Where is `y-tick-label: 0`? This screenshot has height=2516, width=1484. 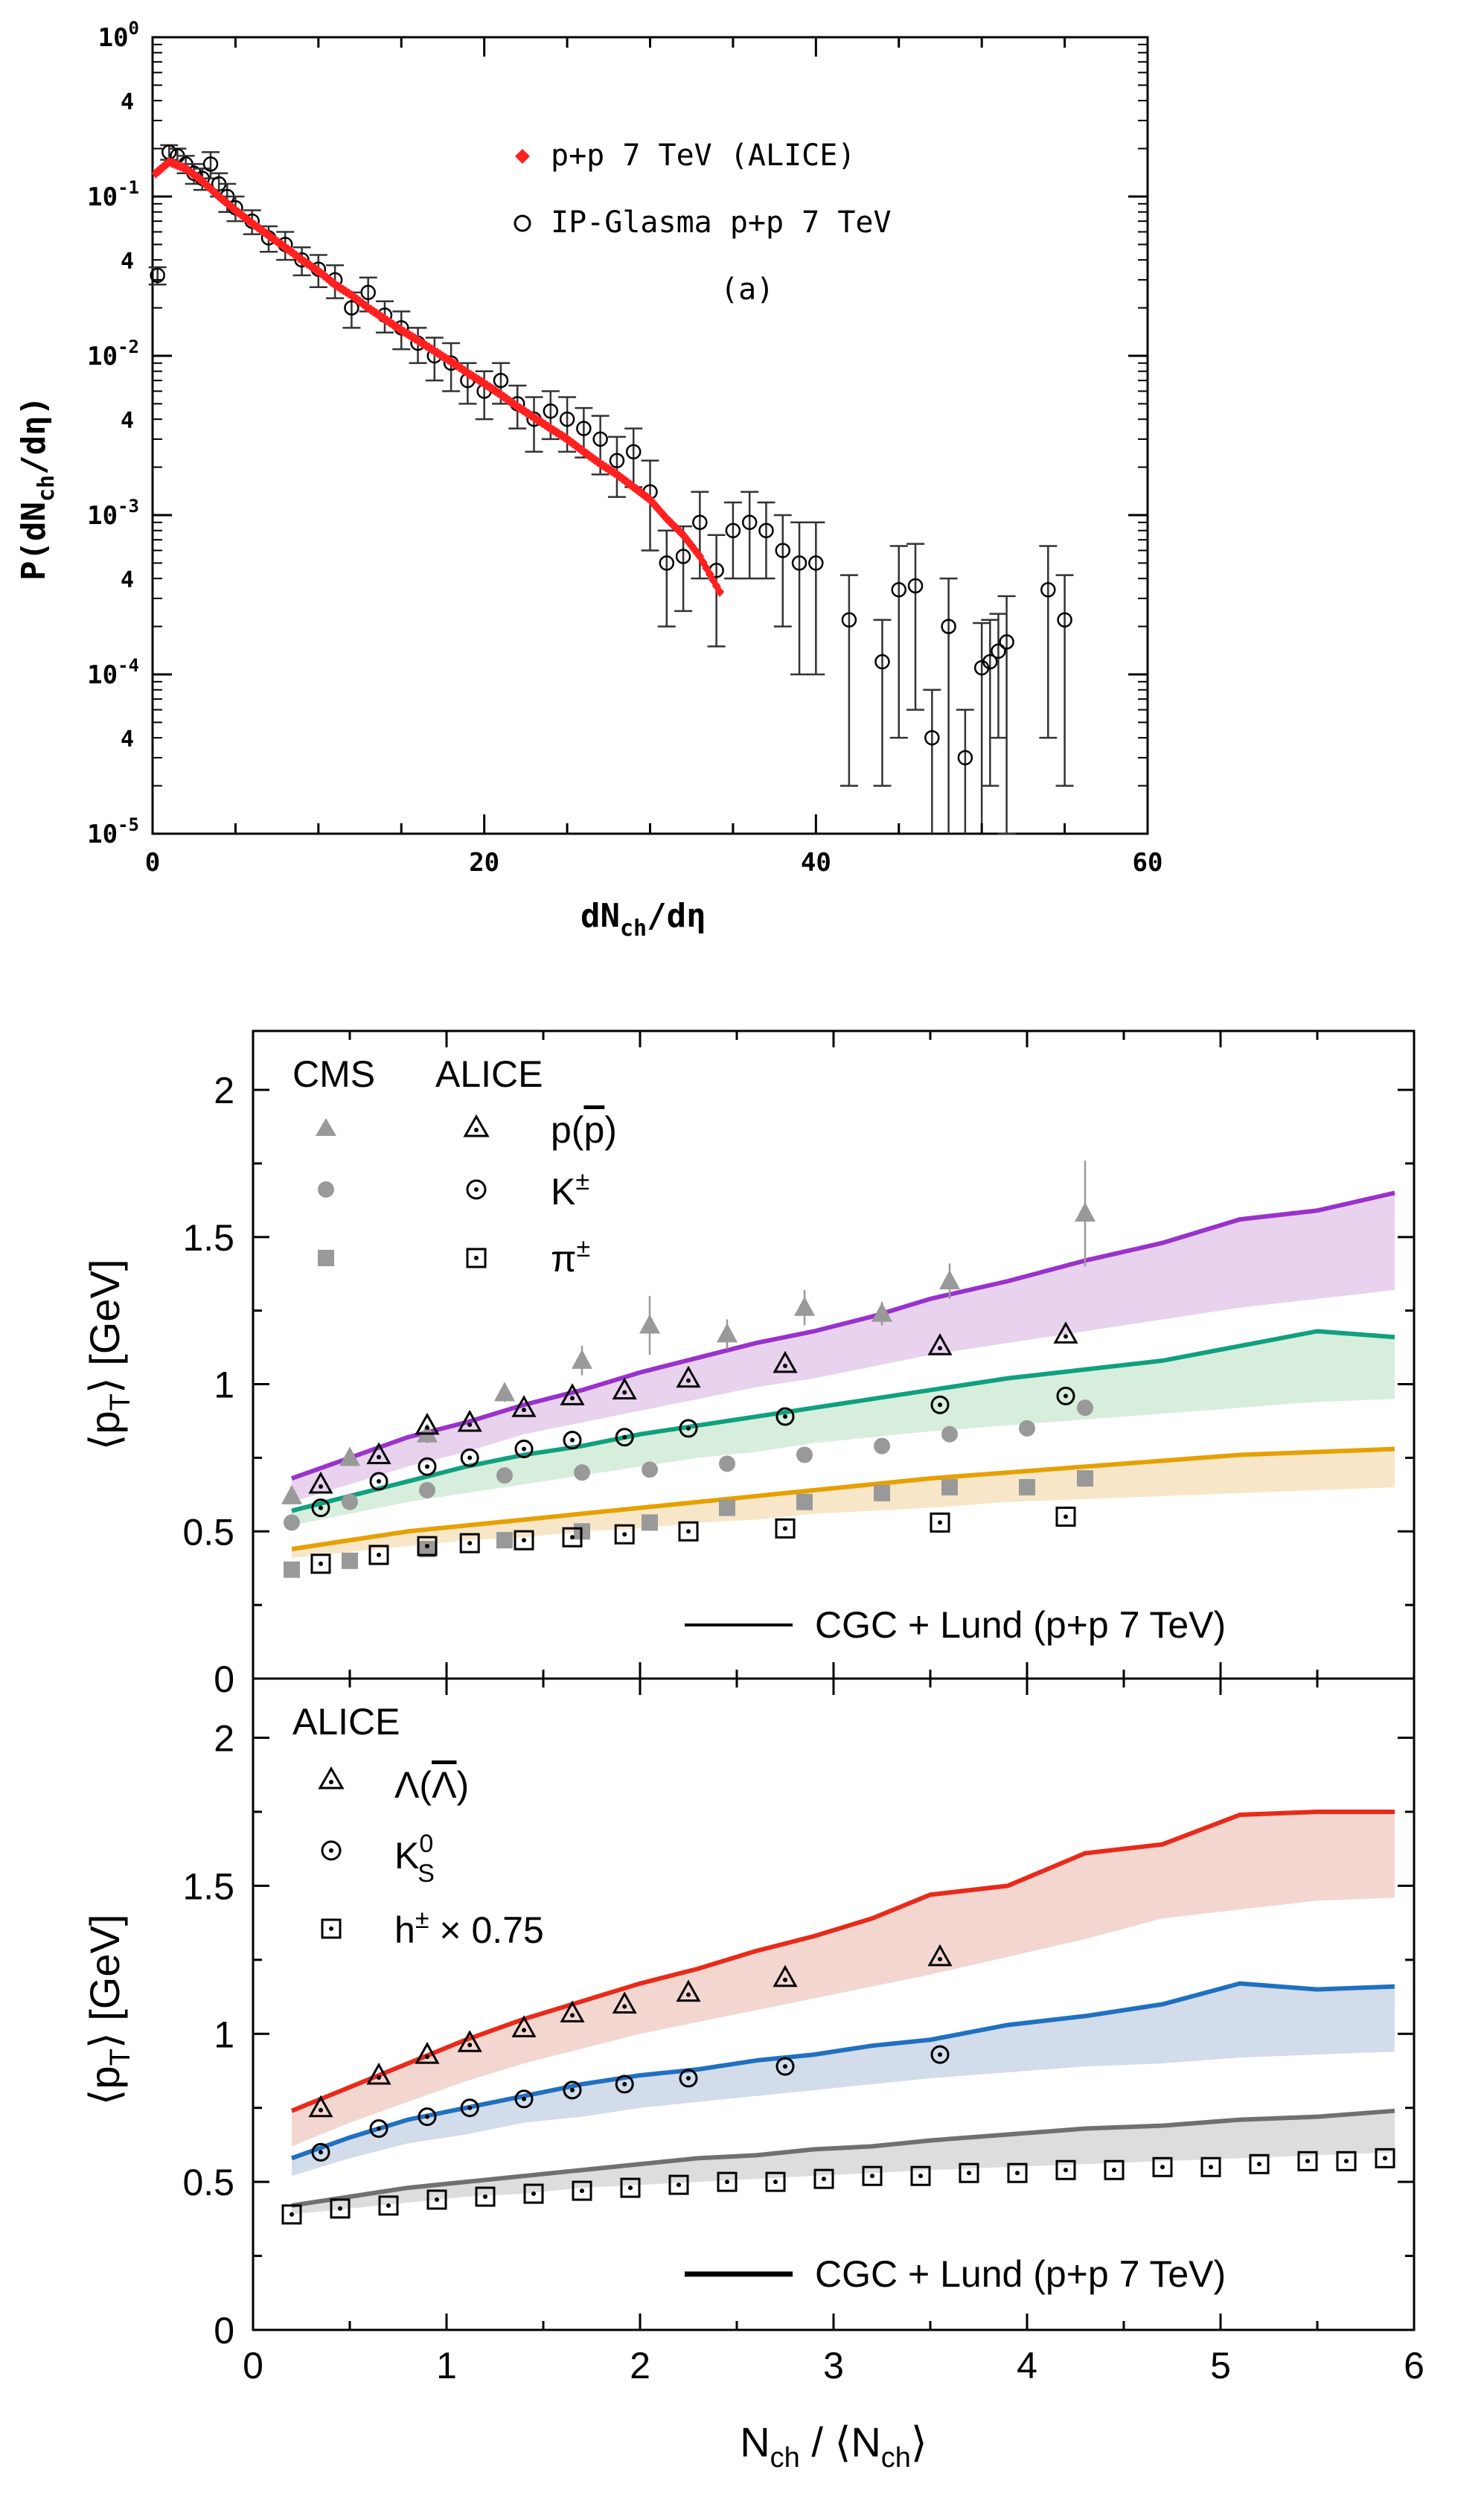 y-tick-label: 0 is located at coordinates (224, 1679).